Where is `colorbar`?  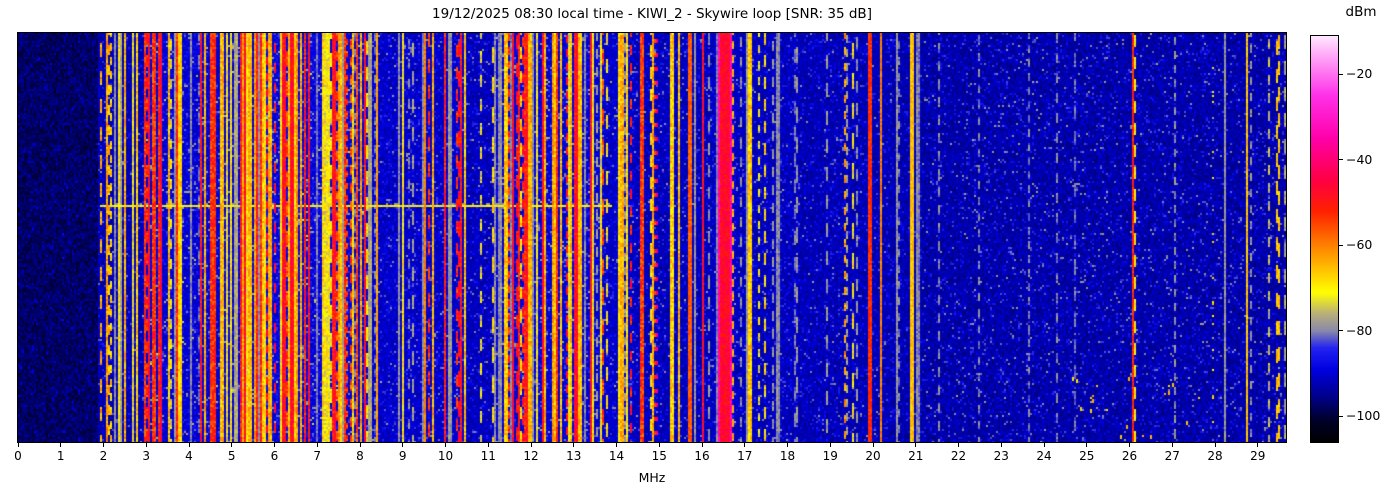
colorbar is located at coordinates (1324, 239).